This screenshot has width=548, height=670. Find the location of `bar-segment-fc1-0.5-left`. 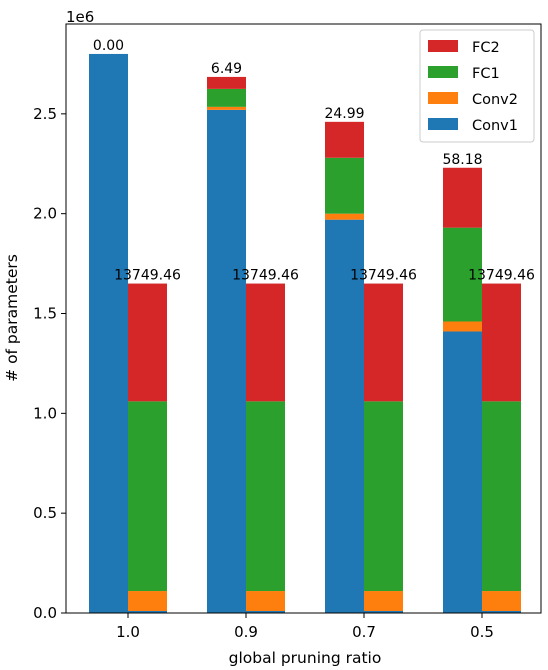

bar-segment-fc1-0.5-left is located at coordinates (462, 274).